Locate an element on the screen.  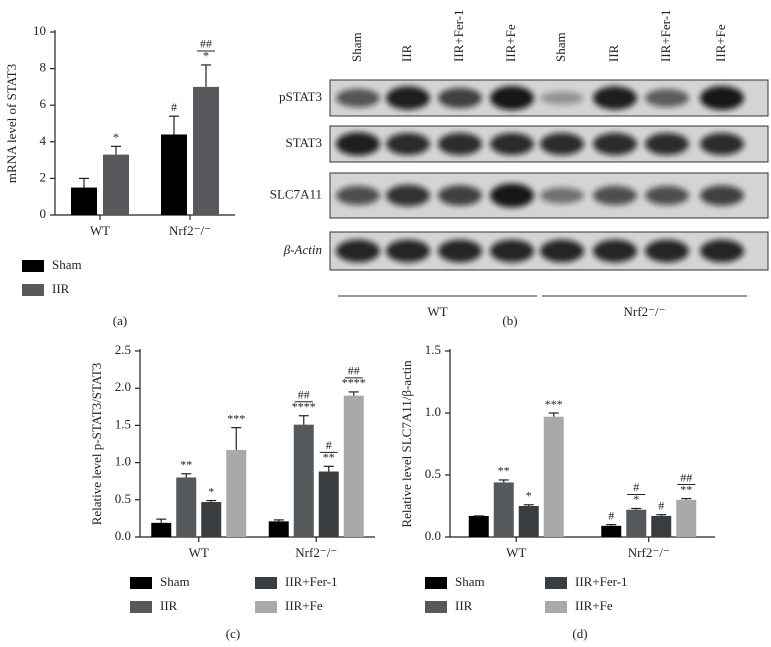
y-axis-label: Relative level p-STAT3/STAT3 is located at coordinates (96, 444).